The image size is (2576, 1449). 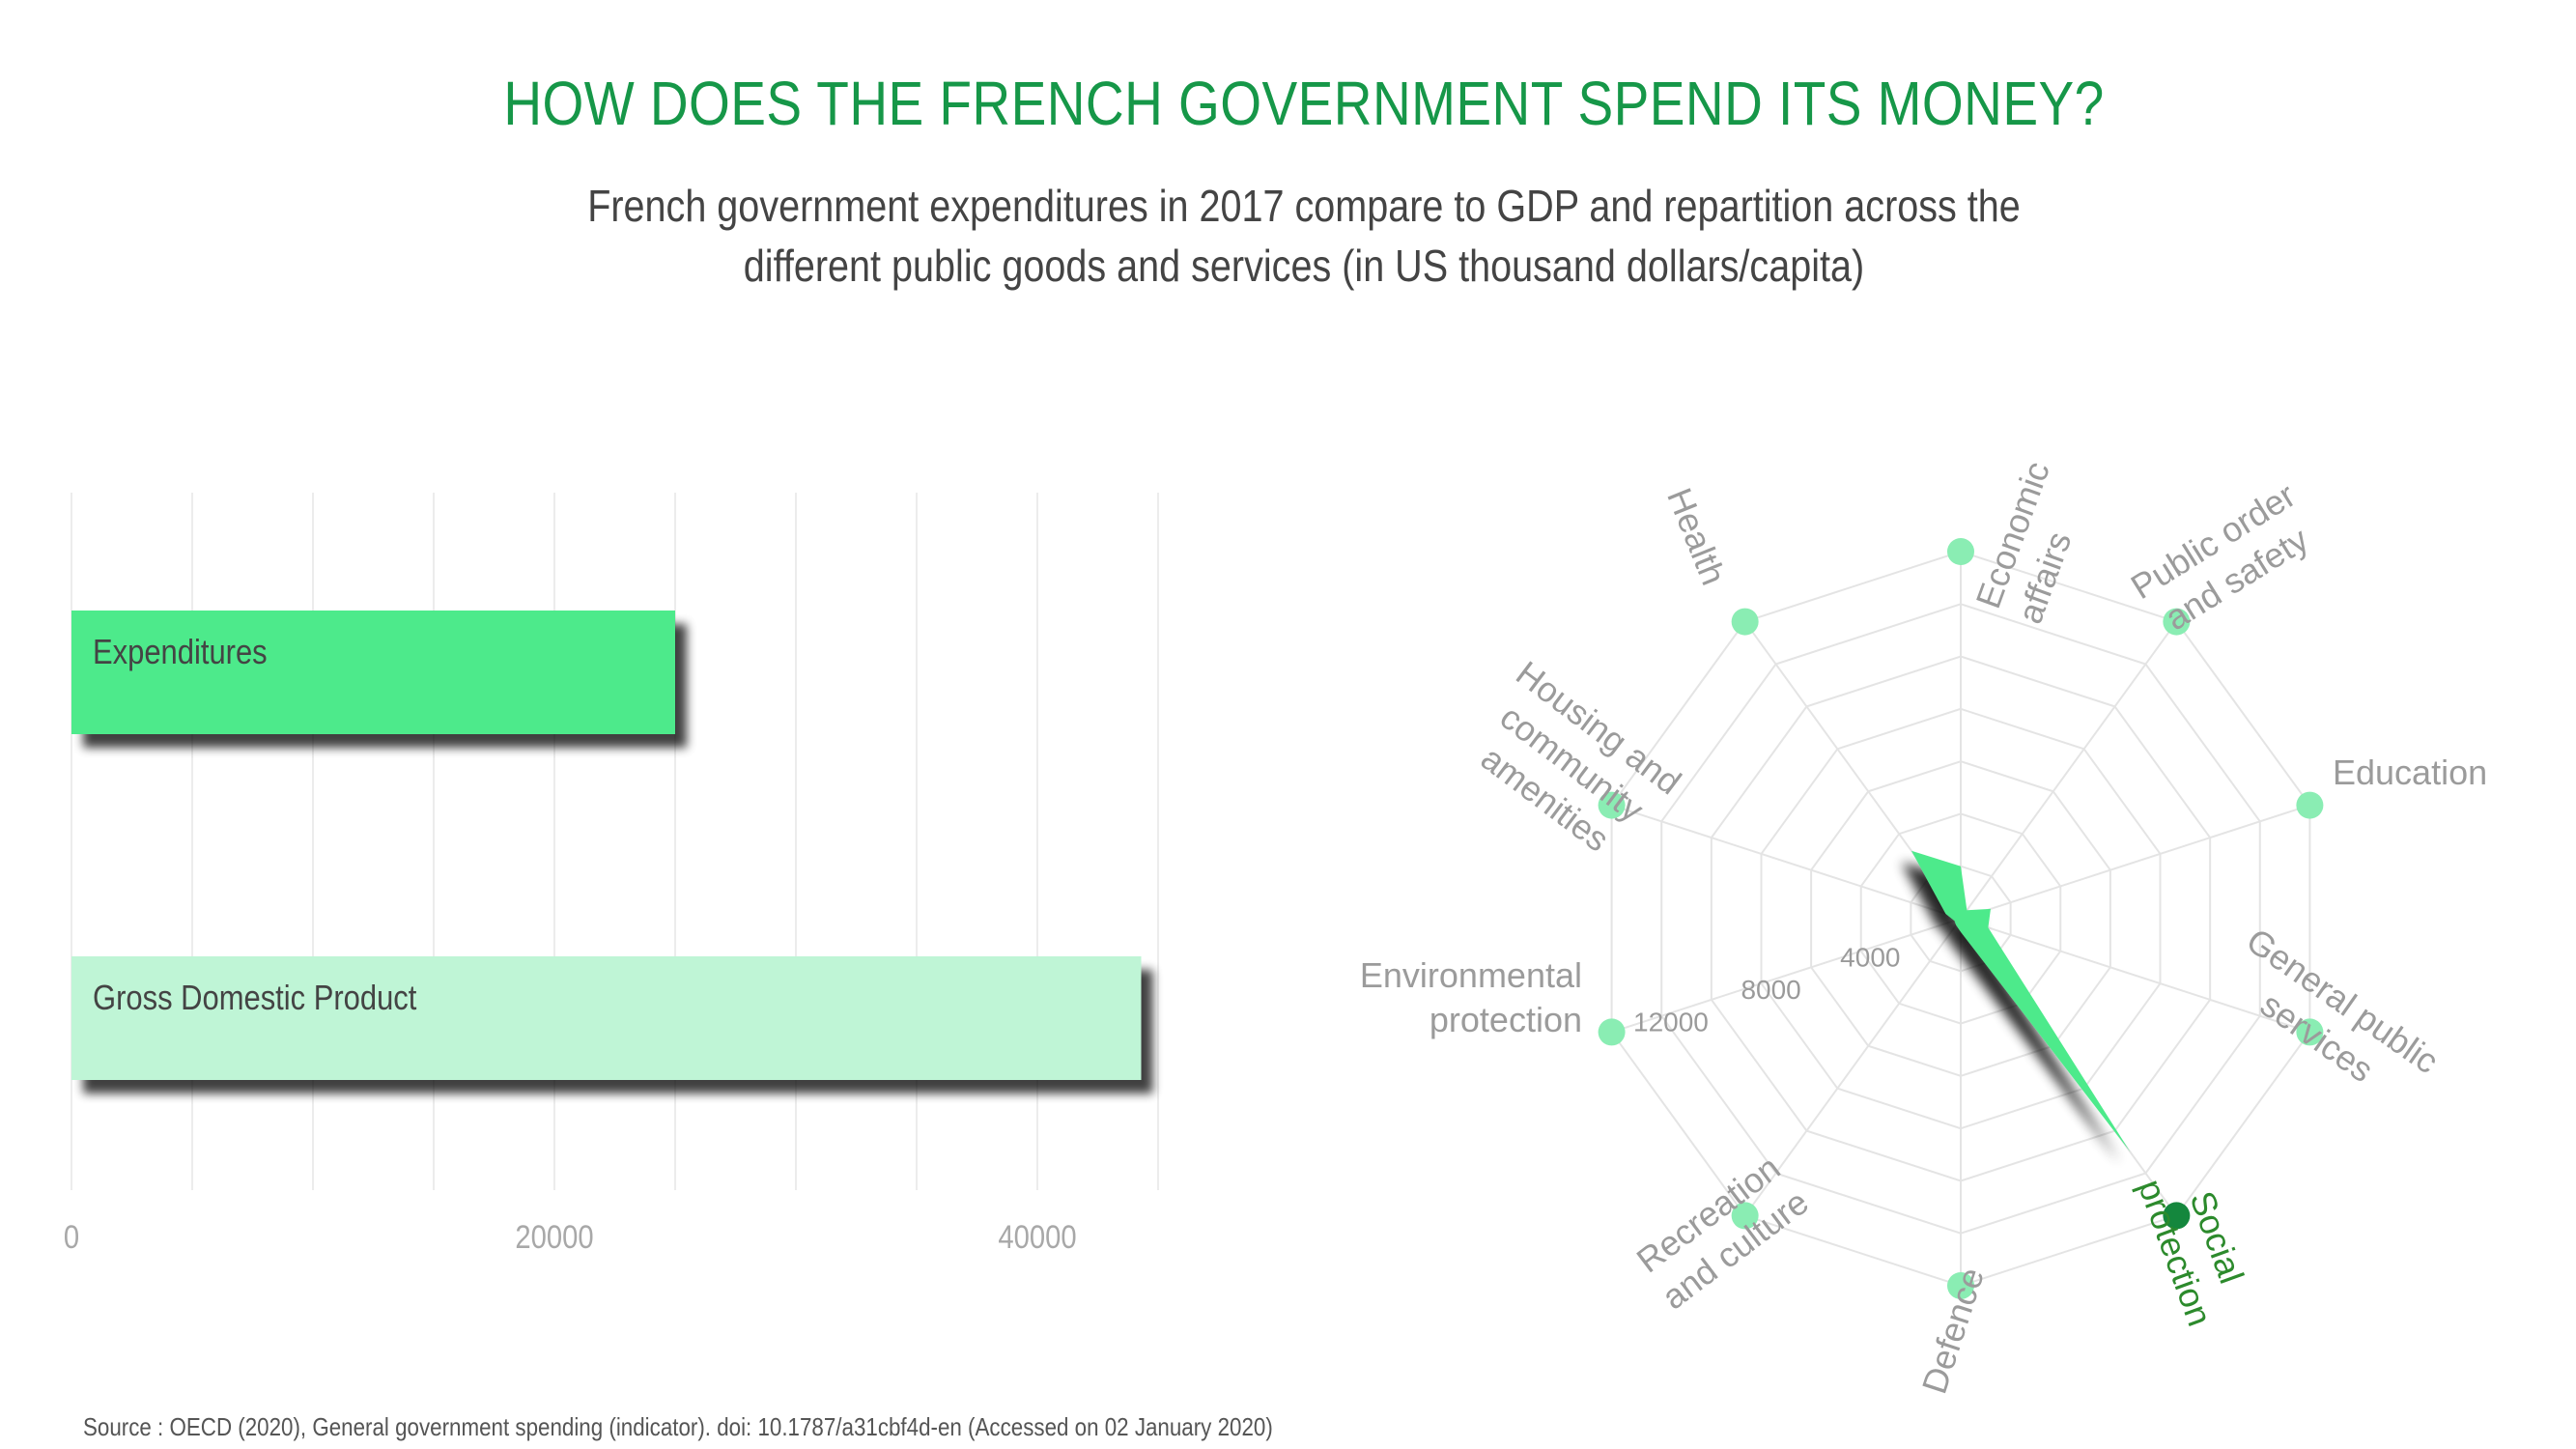 I want to click on radar-ring-label: 8000, so click(x=1770, y=990).